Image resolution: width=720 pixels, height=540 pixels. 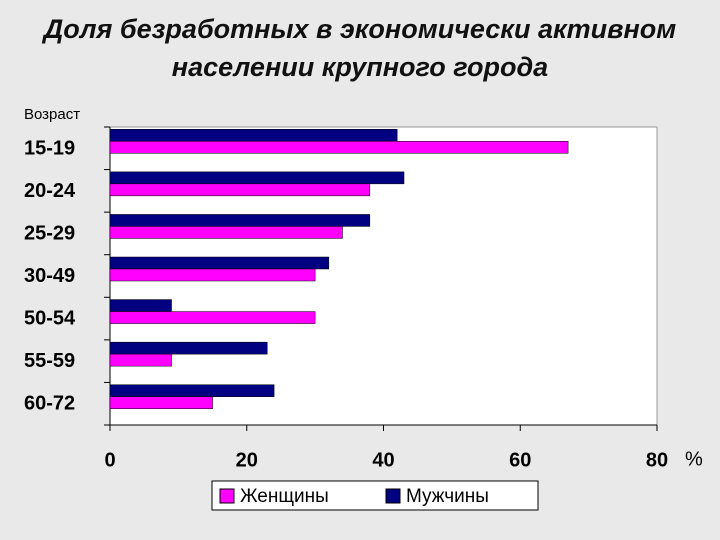 I want to click on x-tick-label: 0, so click(x=109, y=460).